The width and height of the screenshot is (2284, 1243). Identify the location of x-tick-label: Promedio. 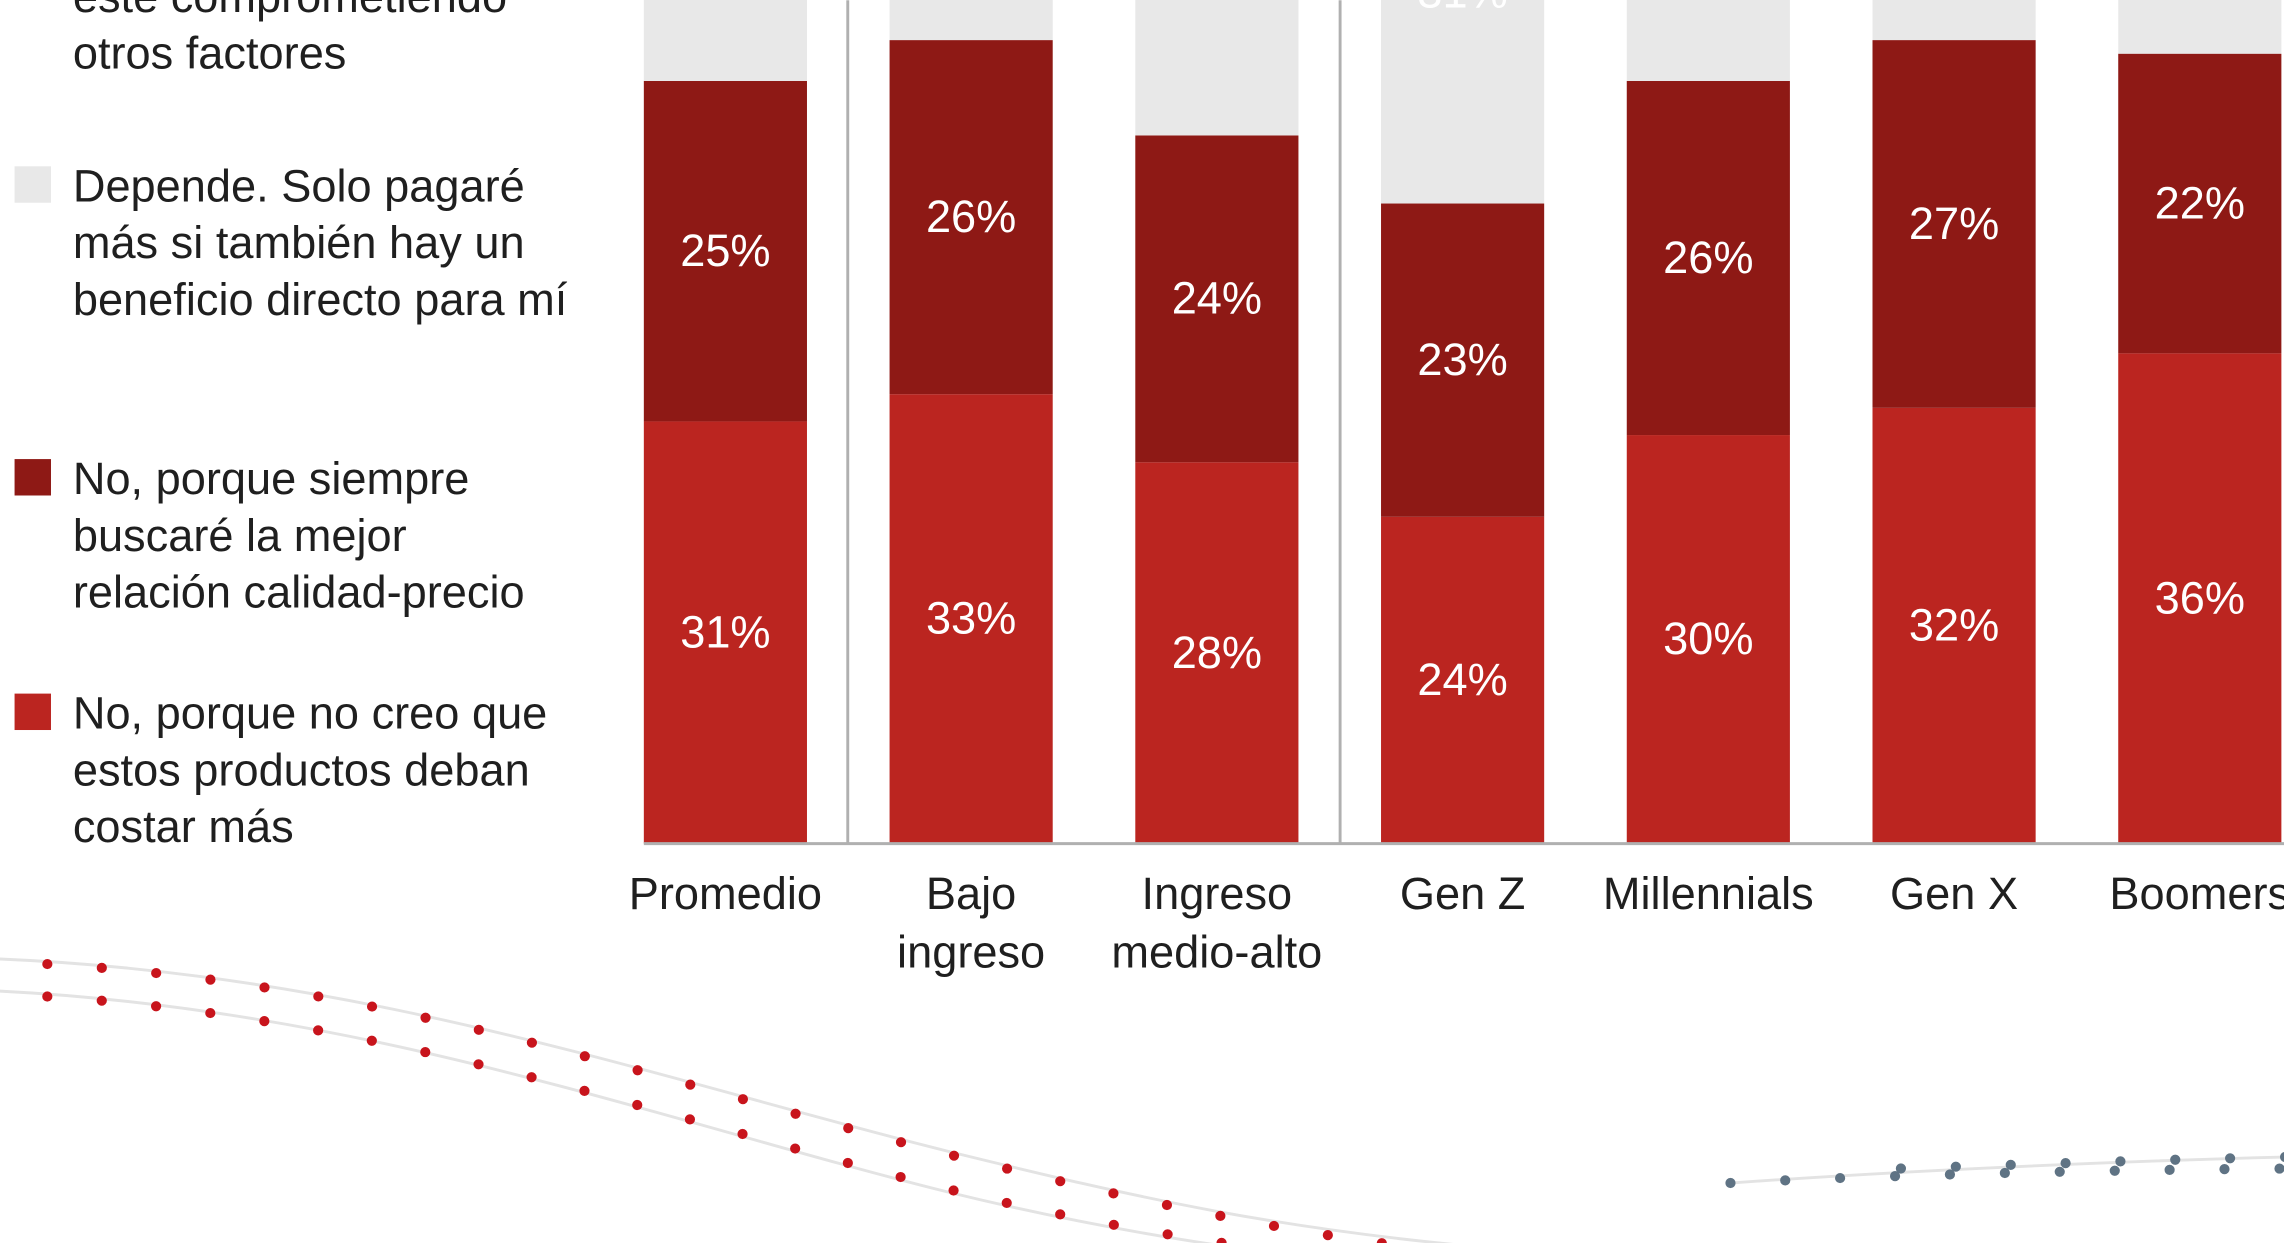
(725, 894).